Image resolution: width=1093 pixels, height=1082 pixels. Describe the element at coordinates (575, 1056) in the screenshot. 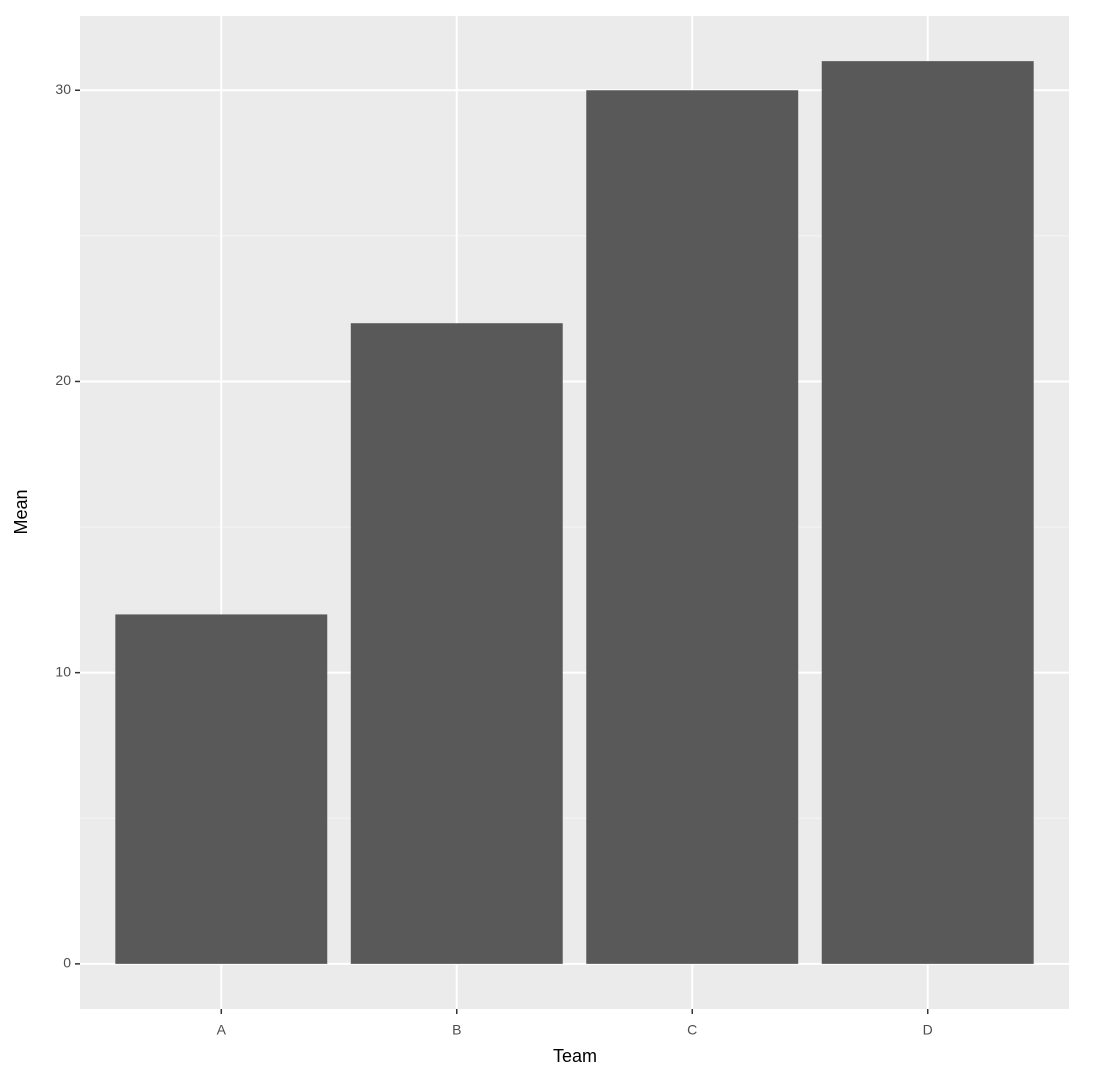

I see `x-axis-title: Team` at that location.